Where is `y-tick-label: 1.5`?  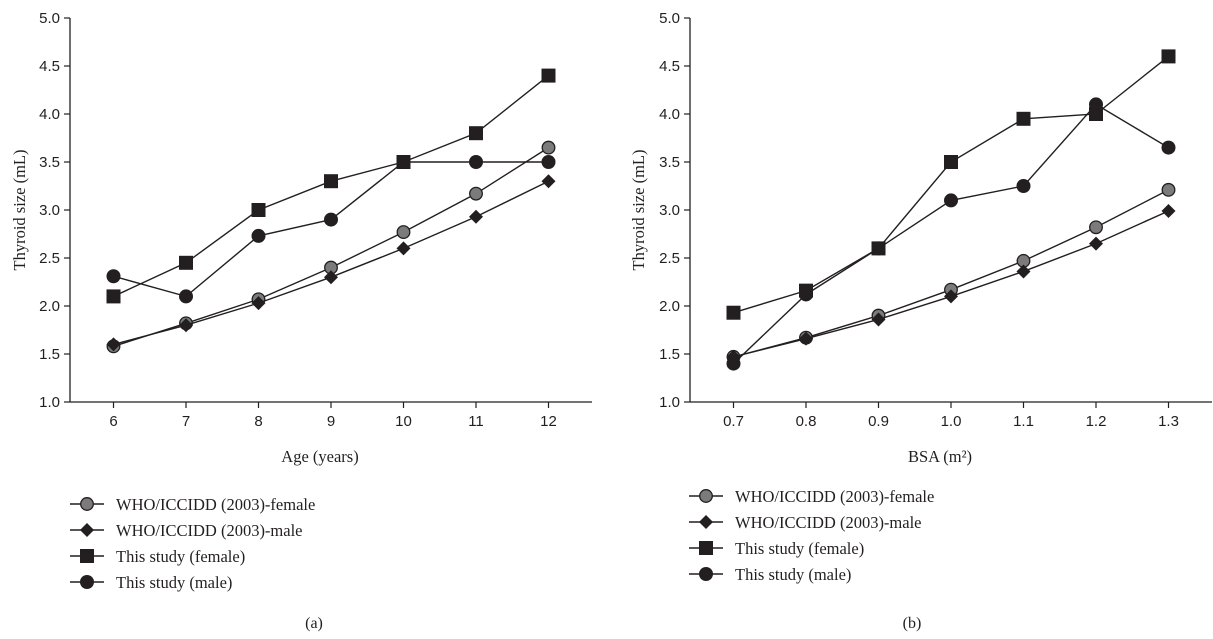
y-tick-label: 1.5 is located at coordinates (49, 354).